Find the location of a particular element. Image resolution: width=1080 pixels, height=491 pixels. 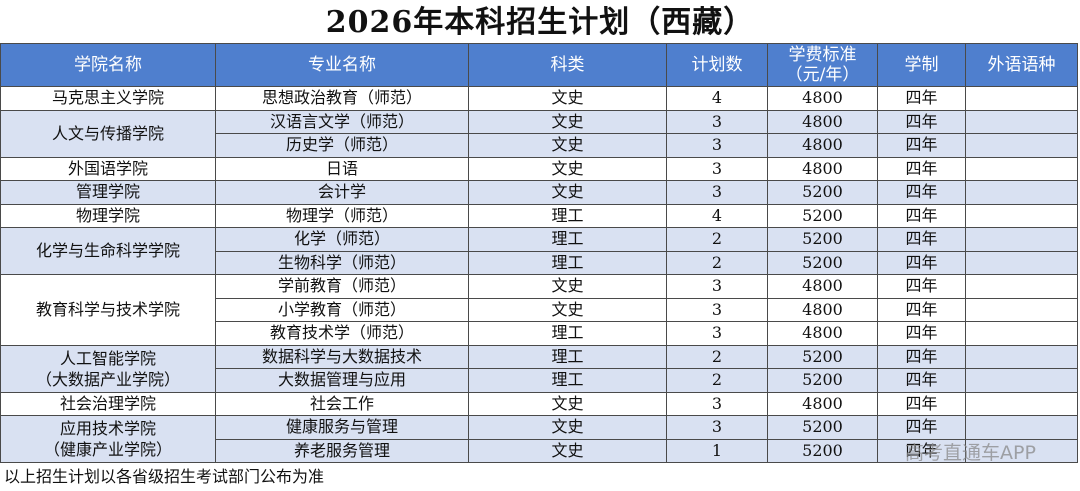

major-cell: 历史学（师范） is located at coordinates (342, 145).